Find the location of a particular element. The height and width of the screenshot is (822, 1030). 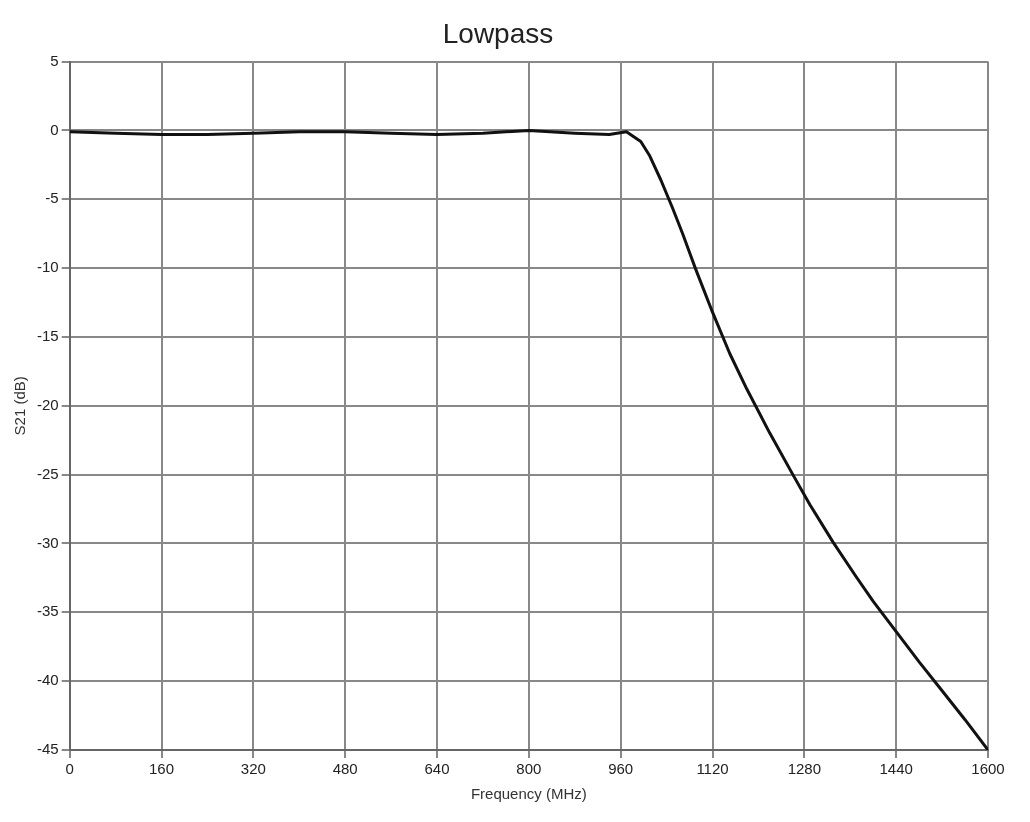

y-tick-label: -5 is located at coordinates (52, 198).